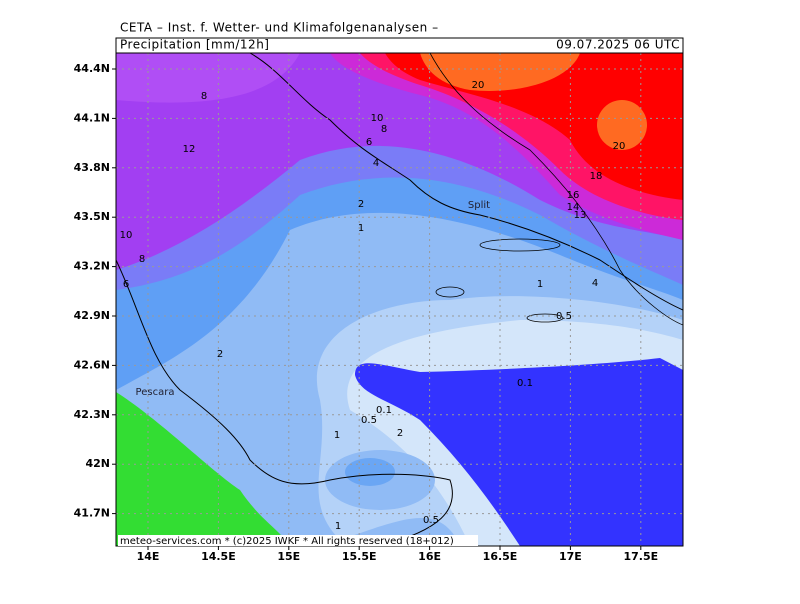  What do you see at coordinates (148, 556) in the screenshot?
I see `lon-label: 14E` at bounding box center [148, 556].